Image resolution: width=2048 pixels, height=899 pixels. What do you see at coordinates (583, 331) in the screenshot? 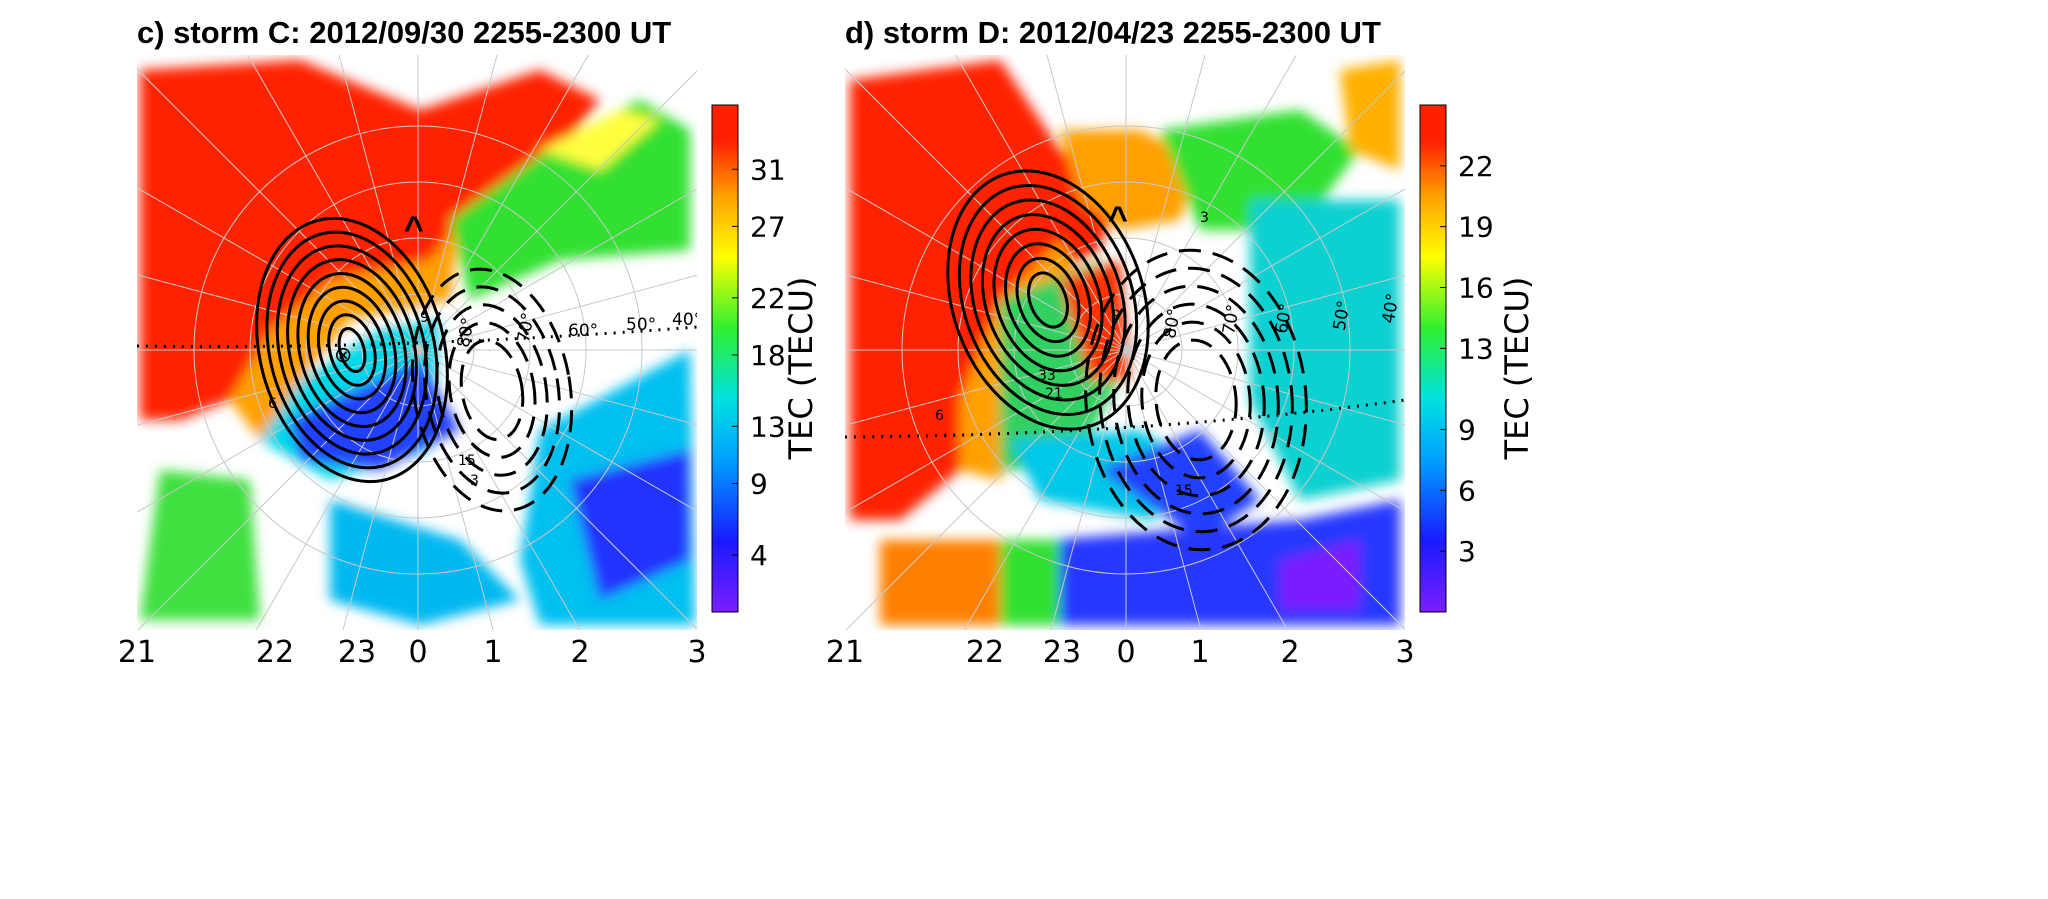
I see `lat-label: 60°` at bounding box center [583, 331].